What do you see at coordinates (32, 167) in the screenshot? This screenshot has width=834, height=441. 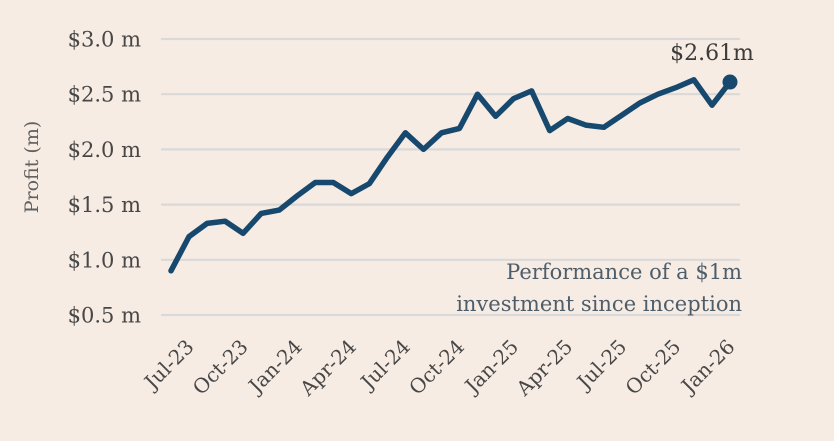 I see `y-axis-title: Profit (m)` at bounding box center [32, 167].